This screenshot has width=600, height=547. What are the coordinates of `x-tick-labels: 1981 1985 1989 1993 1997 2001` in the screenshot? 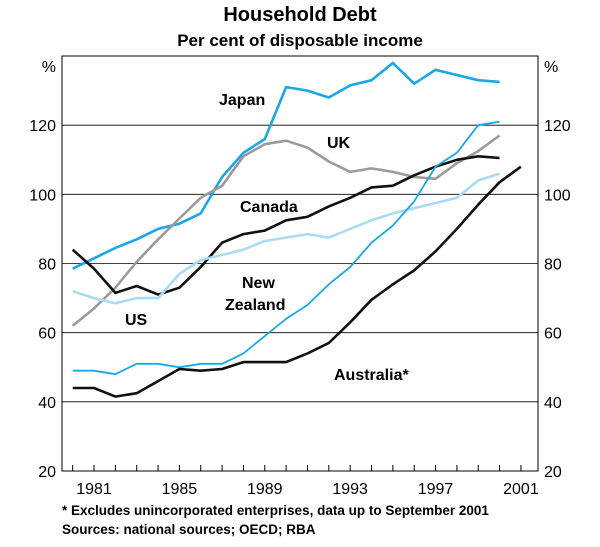 It's located at (307, 489).